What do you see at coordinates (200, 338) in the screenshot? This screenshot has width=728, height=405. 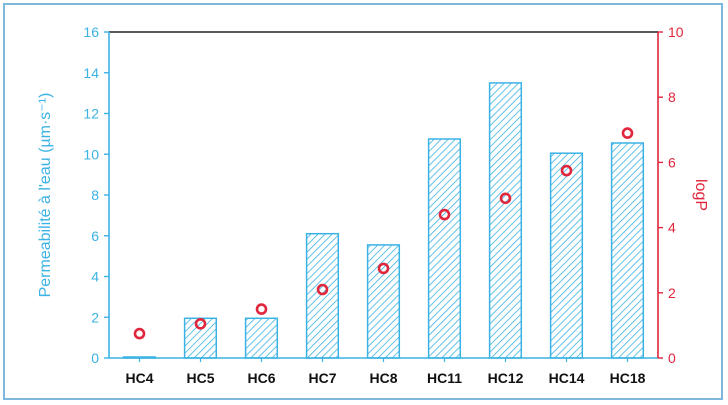 I see `bar-HC5` at bounding box center [200, 338].